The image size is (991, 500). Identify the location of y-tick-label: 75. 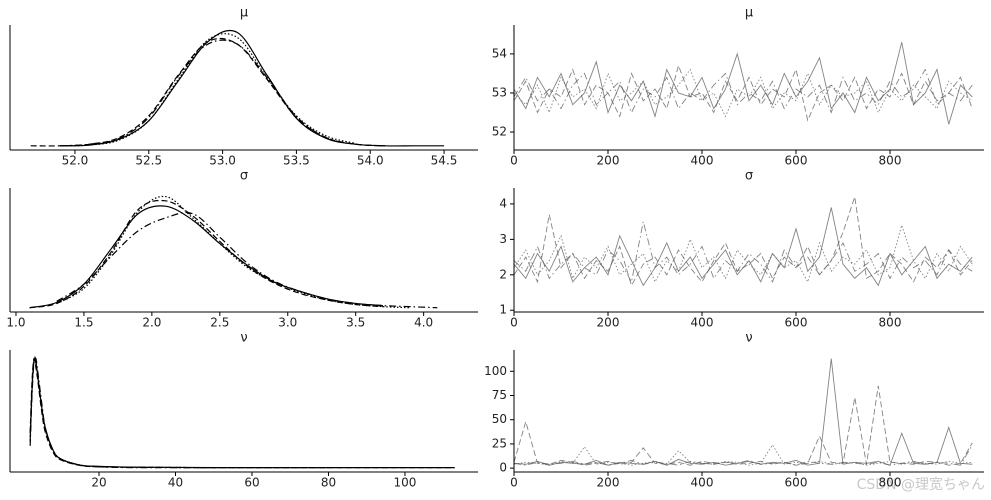
(499, 395).